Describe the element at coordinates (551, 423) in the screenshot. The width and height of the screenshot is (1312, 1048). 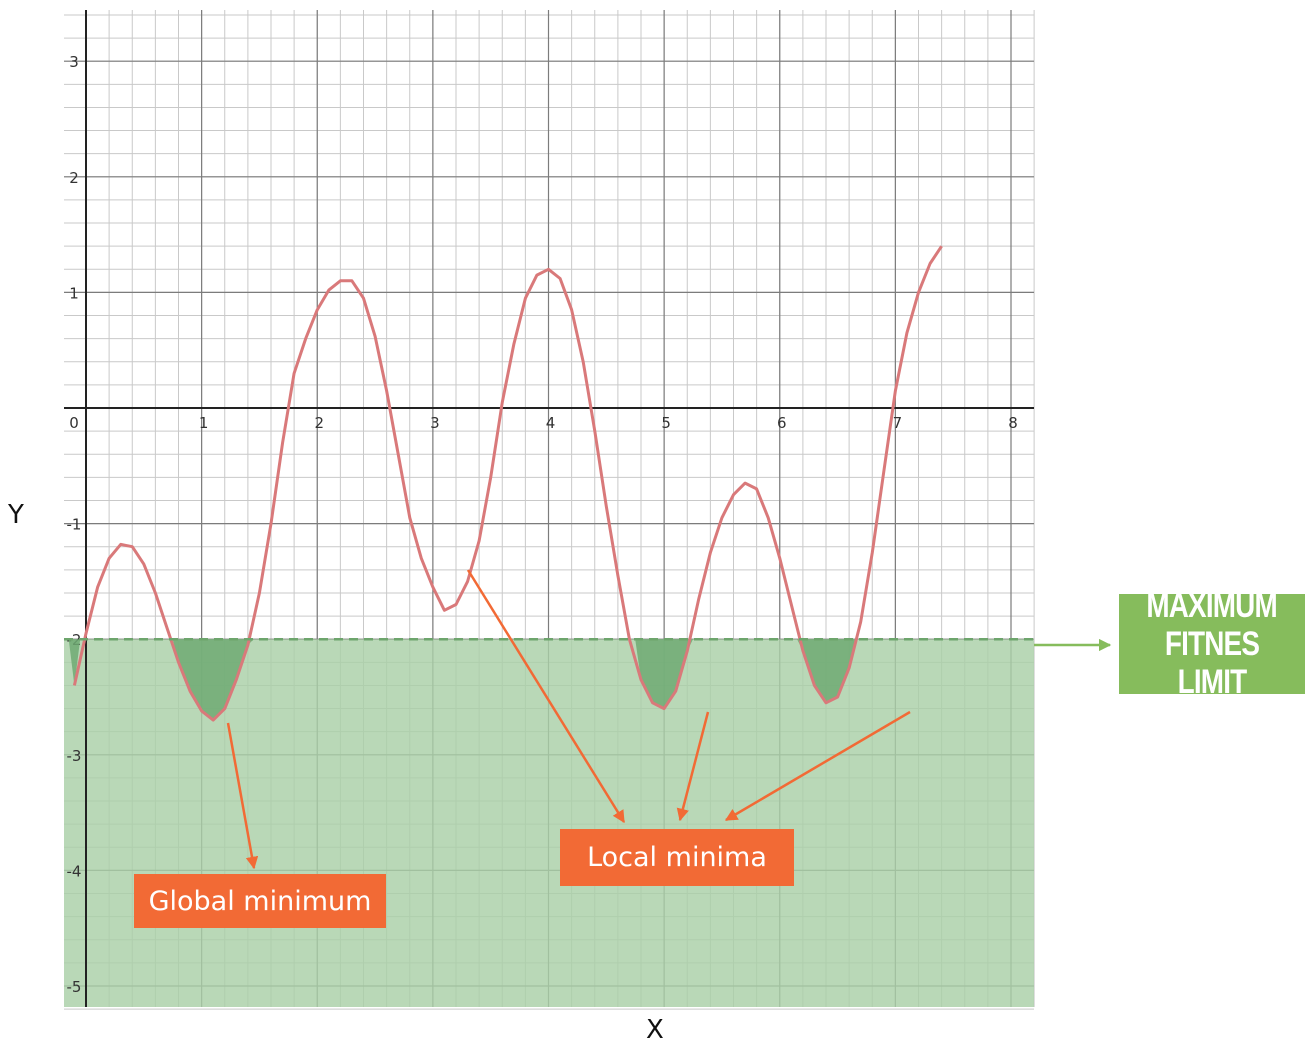
I see `x-tick-label: 4` at that location.